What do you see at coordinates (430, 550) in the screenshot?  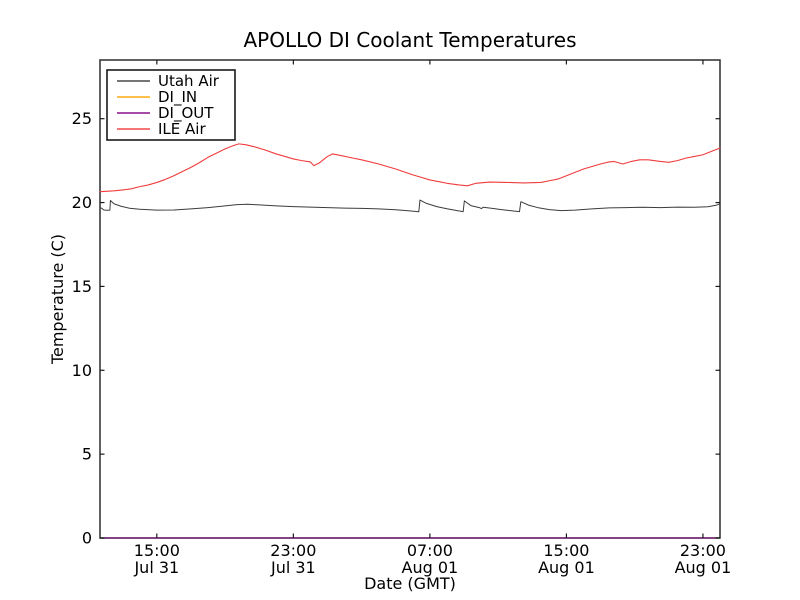 I see `x-tick-label-time: 07:00` at bounding box center [430, 550].